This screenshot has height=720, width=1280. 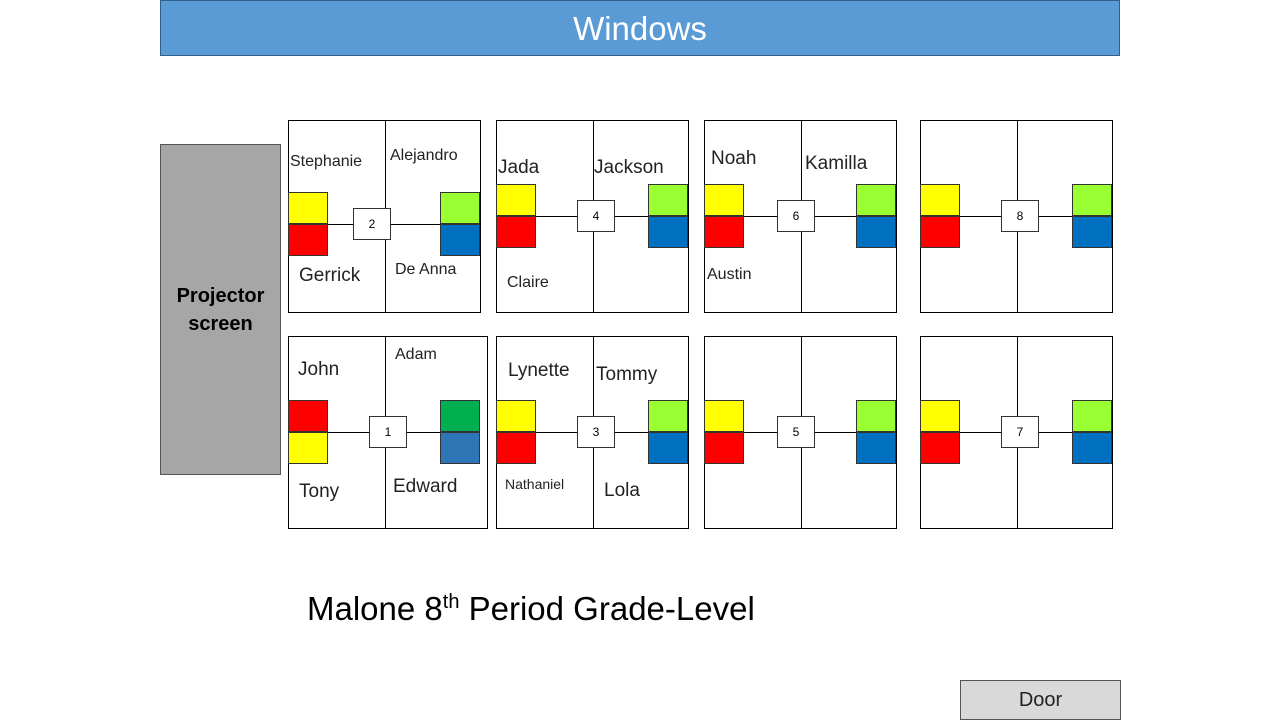 I want to click on student-name: Tommy, so click(x=627, y=374).